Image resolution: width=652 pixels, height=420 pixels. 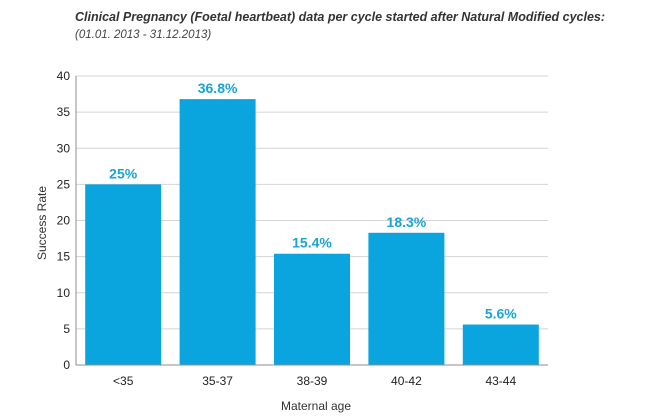 I want to click on x-tick-label: 40-42, so click(x=406, y=381).